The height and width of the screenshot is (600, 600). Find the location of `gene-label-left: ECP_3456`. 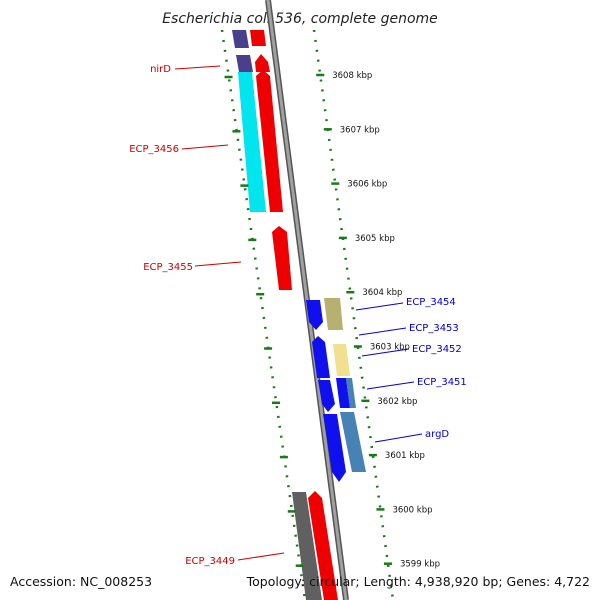

gene-label-left: ECP_3456 is located at coordinates (154, 149).